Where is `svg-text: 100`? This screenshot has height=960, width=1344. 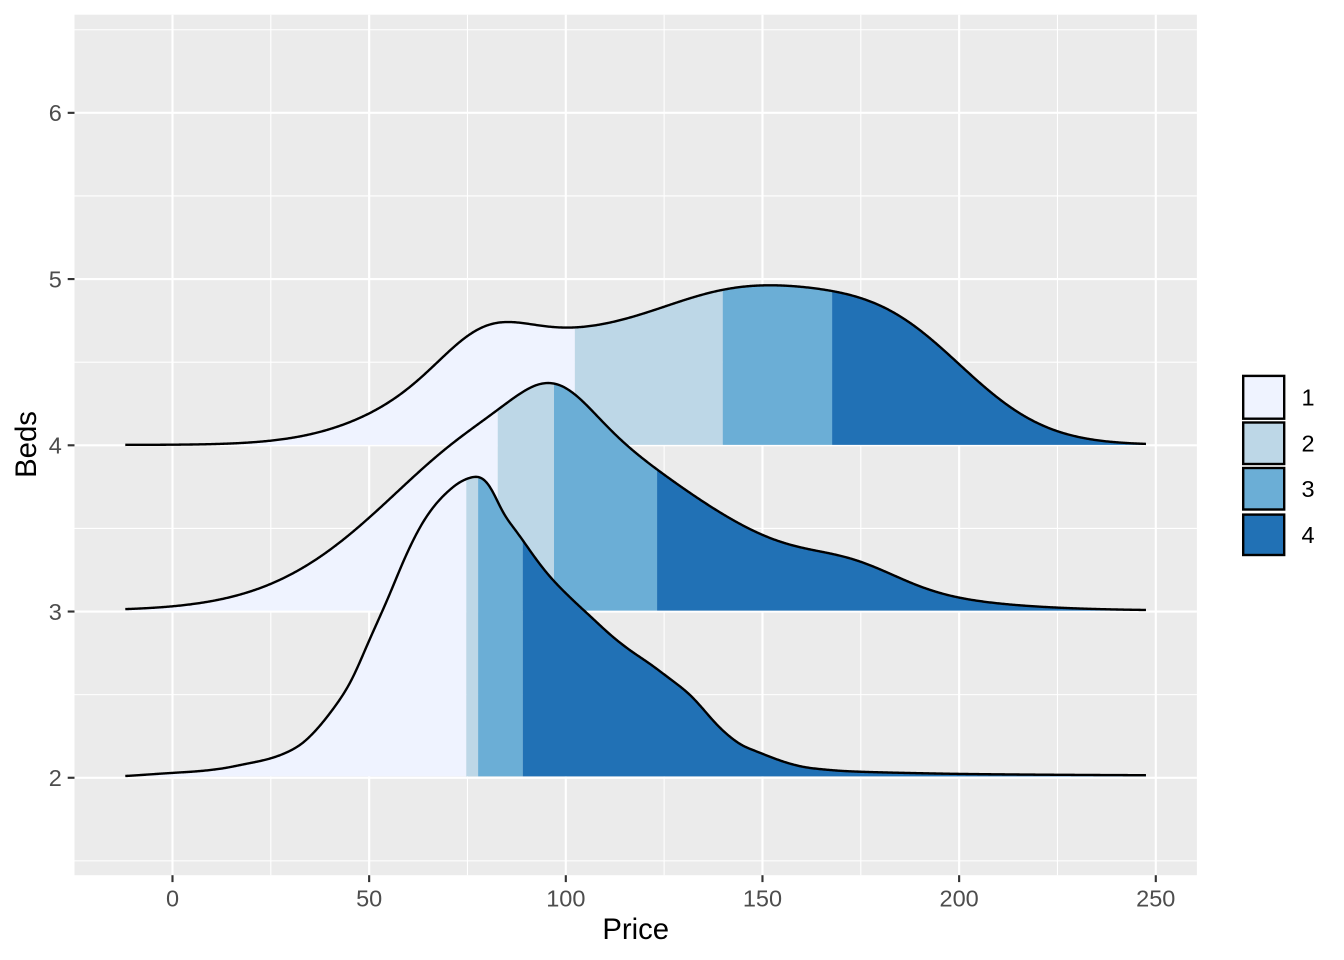 svg-text: 100 is located at coordinates (565, 898).